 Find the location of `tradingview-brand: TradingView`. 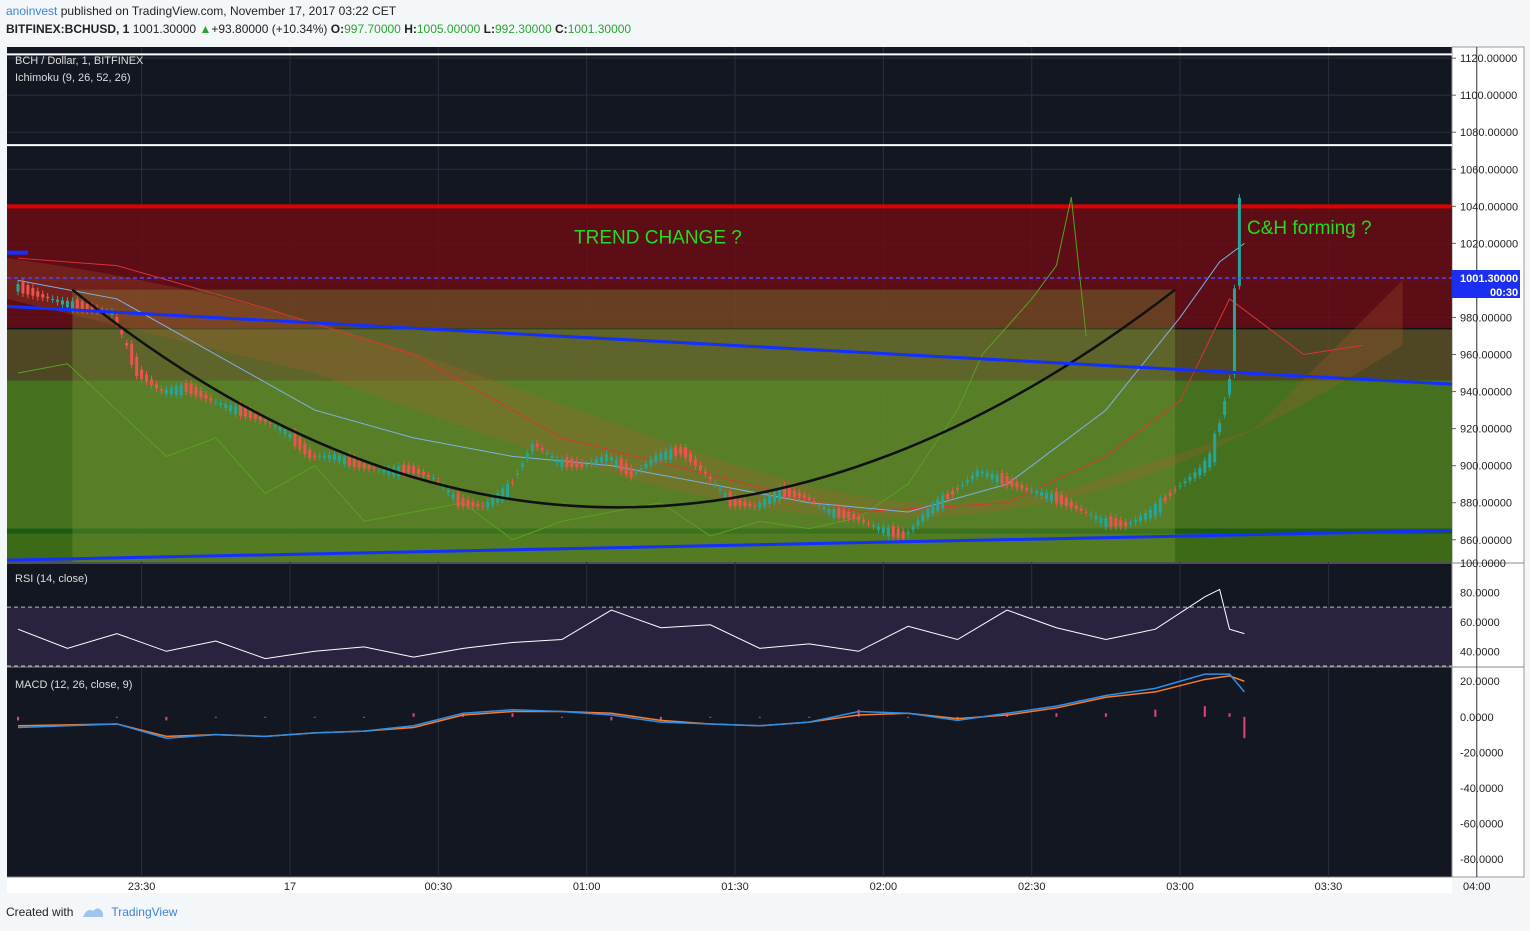

tradingview-brand: TradingView is located at coordinates (144, 912).